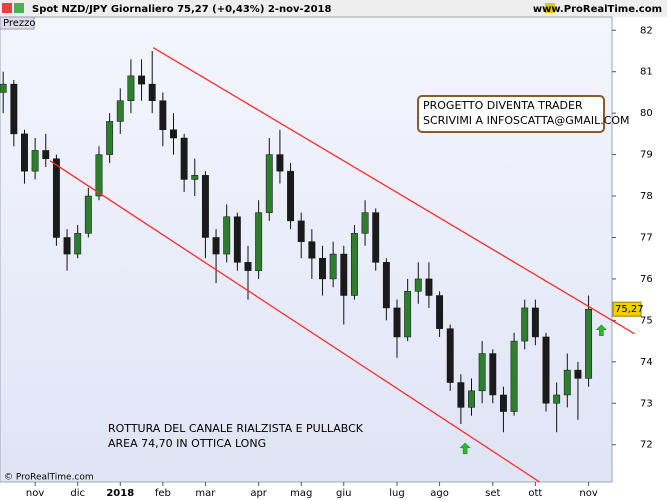 The image size is (667, 500). Describe the element at coordinates (597, 9) in the screenshot. I see `header-site: www.ProRealTime.com` at that location.